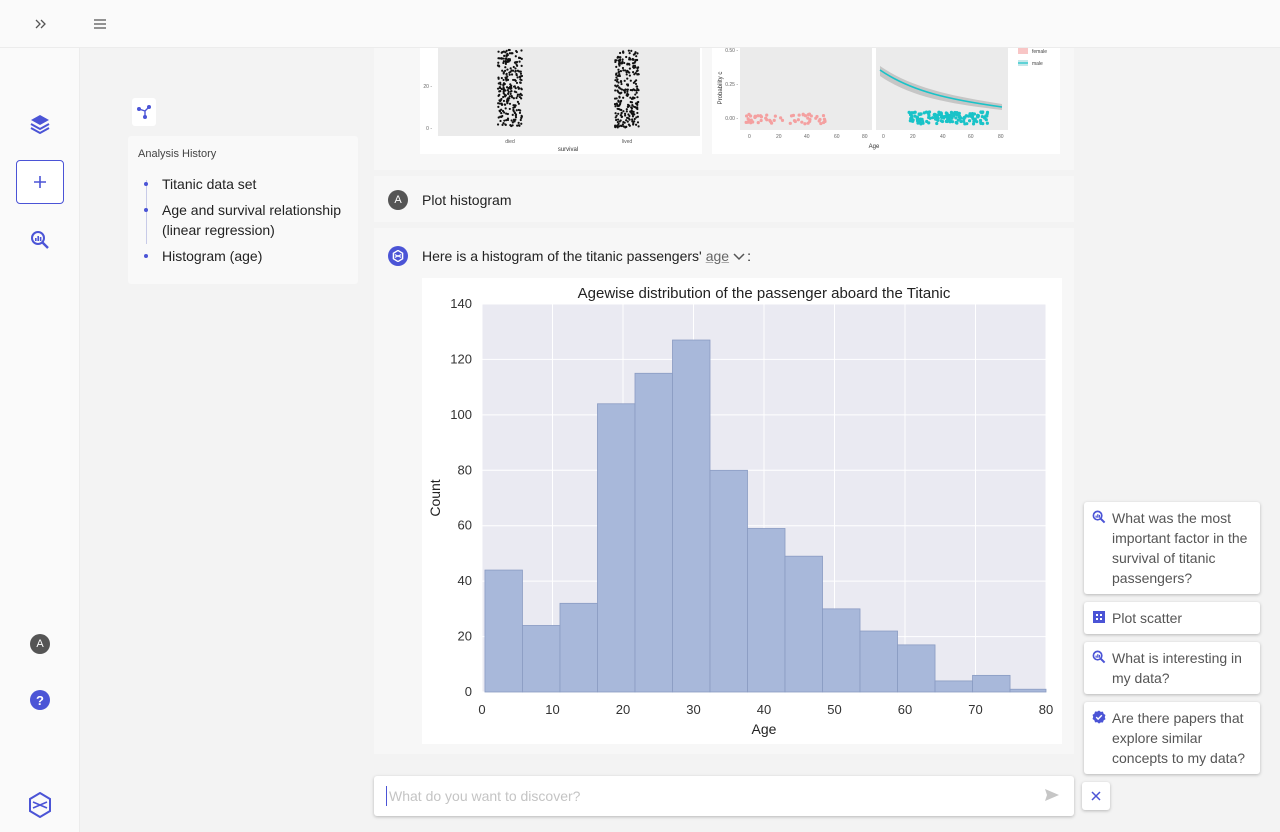  Describe the element at coordinates (246, 256) in the screenshot. I see `history-item: Histogram (age)` at that location.